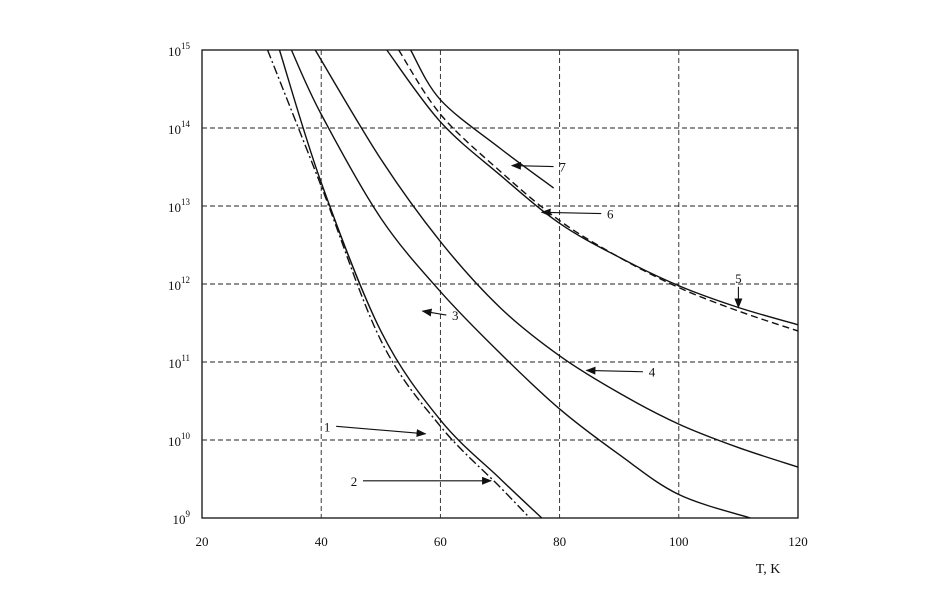  Describe the element at coordinates (327, 426) in the screenshot. I see `curve-label-1: 1` at that location.